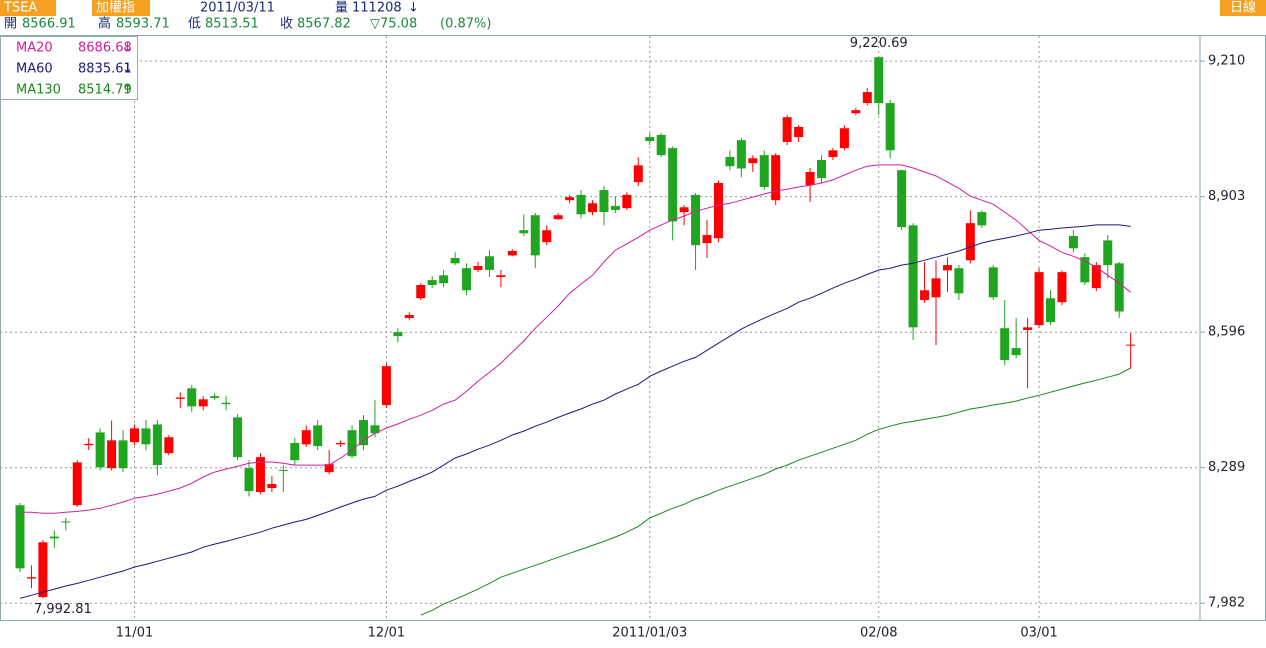 The width and height of the screenshot is (1266, 648). I want to click on symbol-box, so click(28, 8).